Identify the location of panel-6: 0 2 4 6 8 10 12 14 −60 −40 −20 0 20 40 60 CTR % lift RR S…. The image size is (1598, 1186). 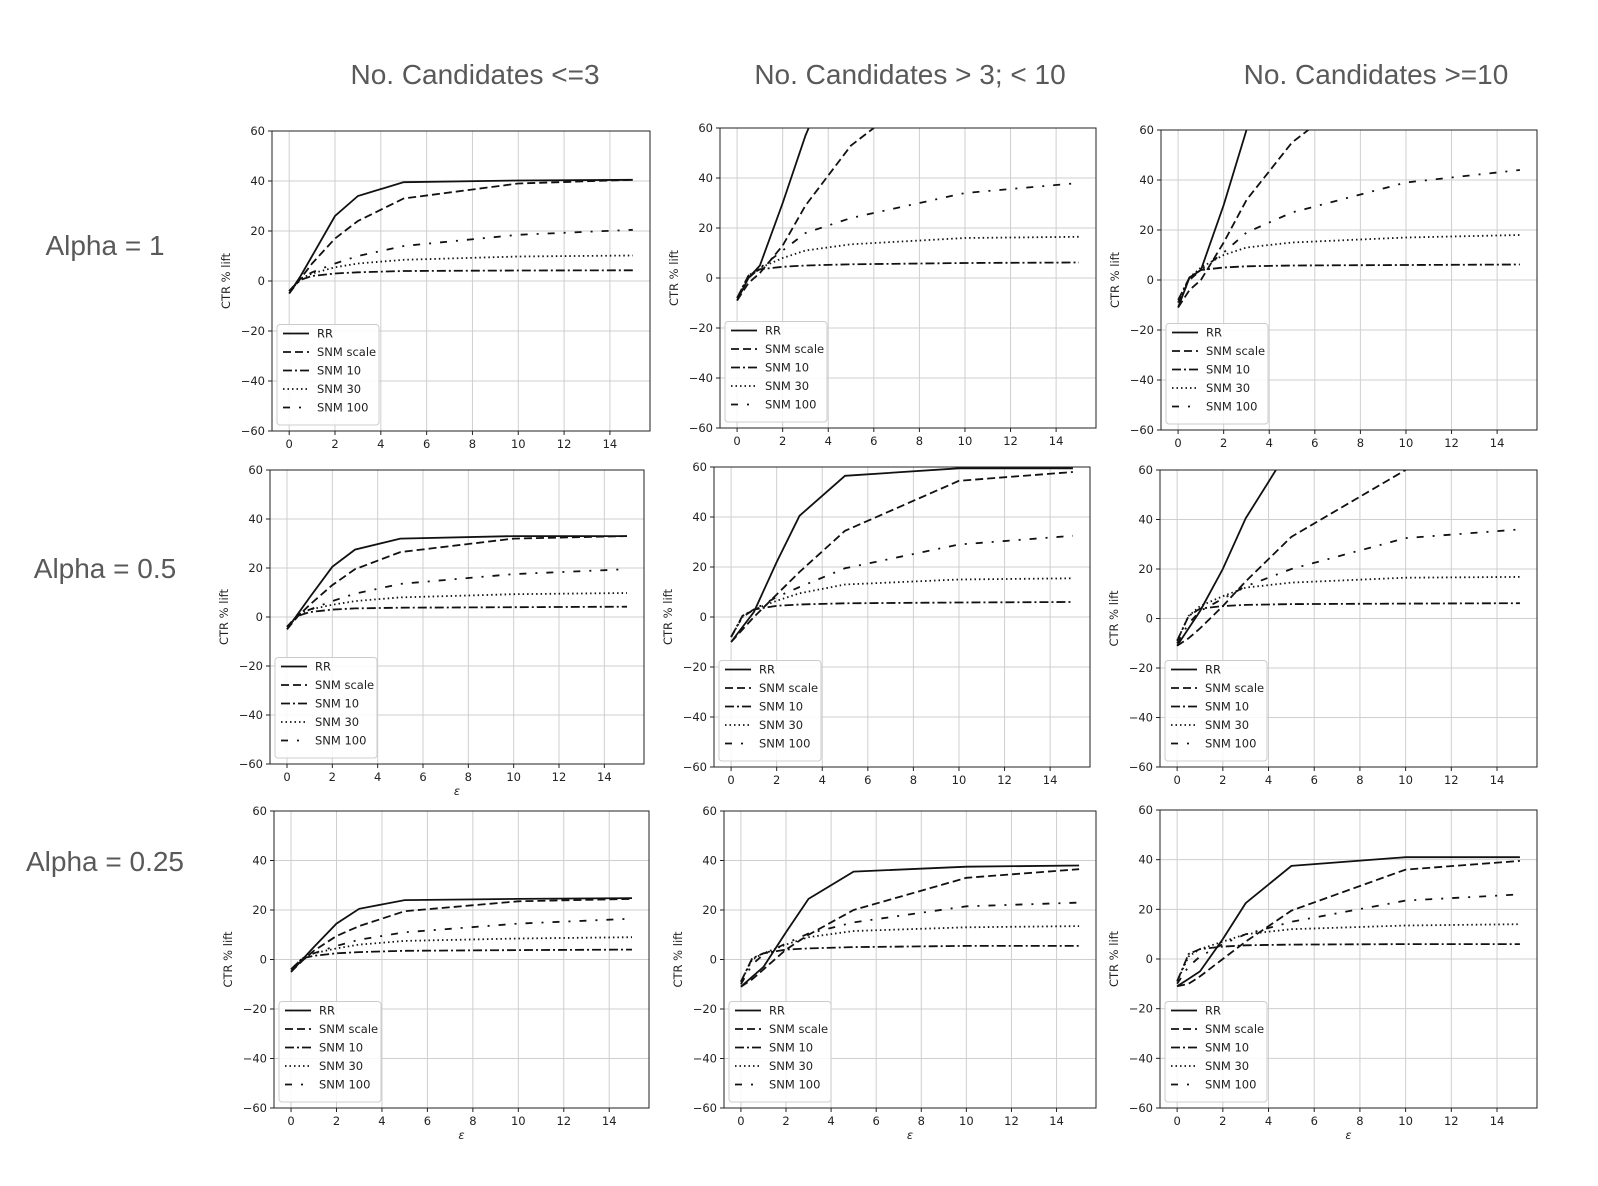
(1322, 625).